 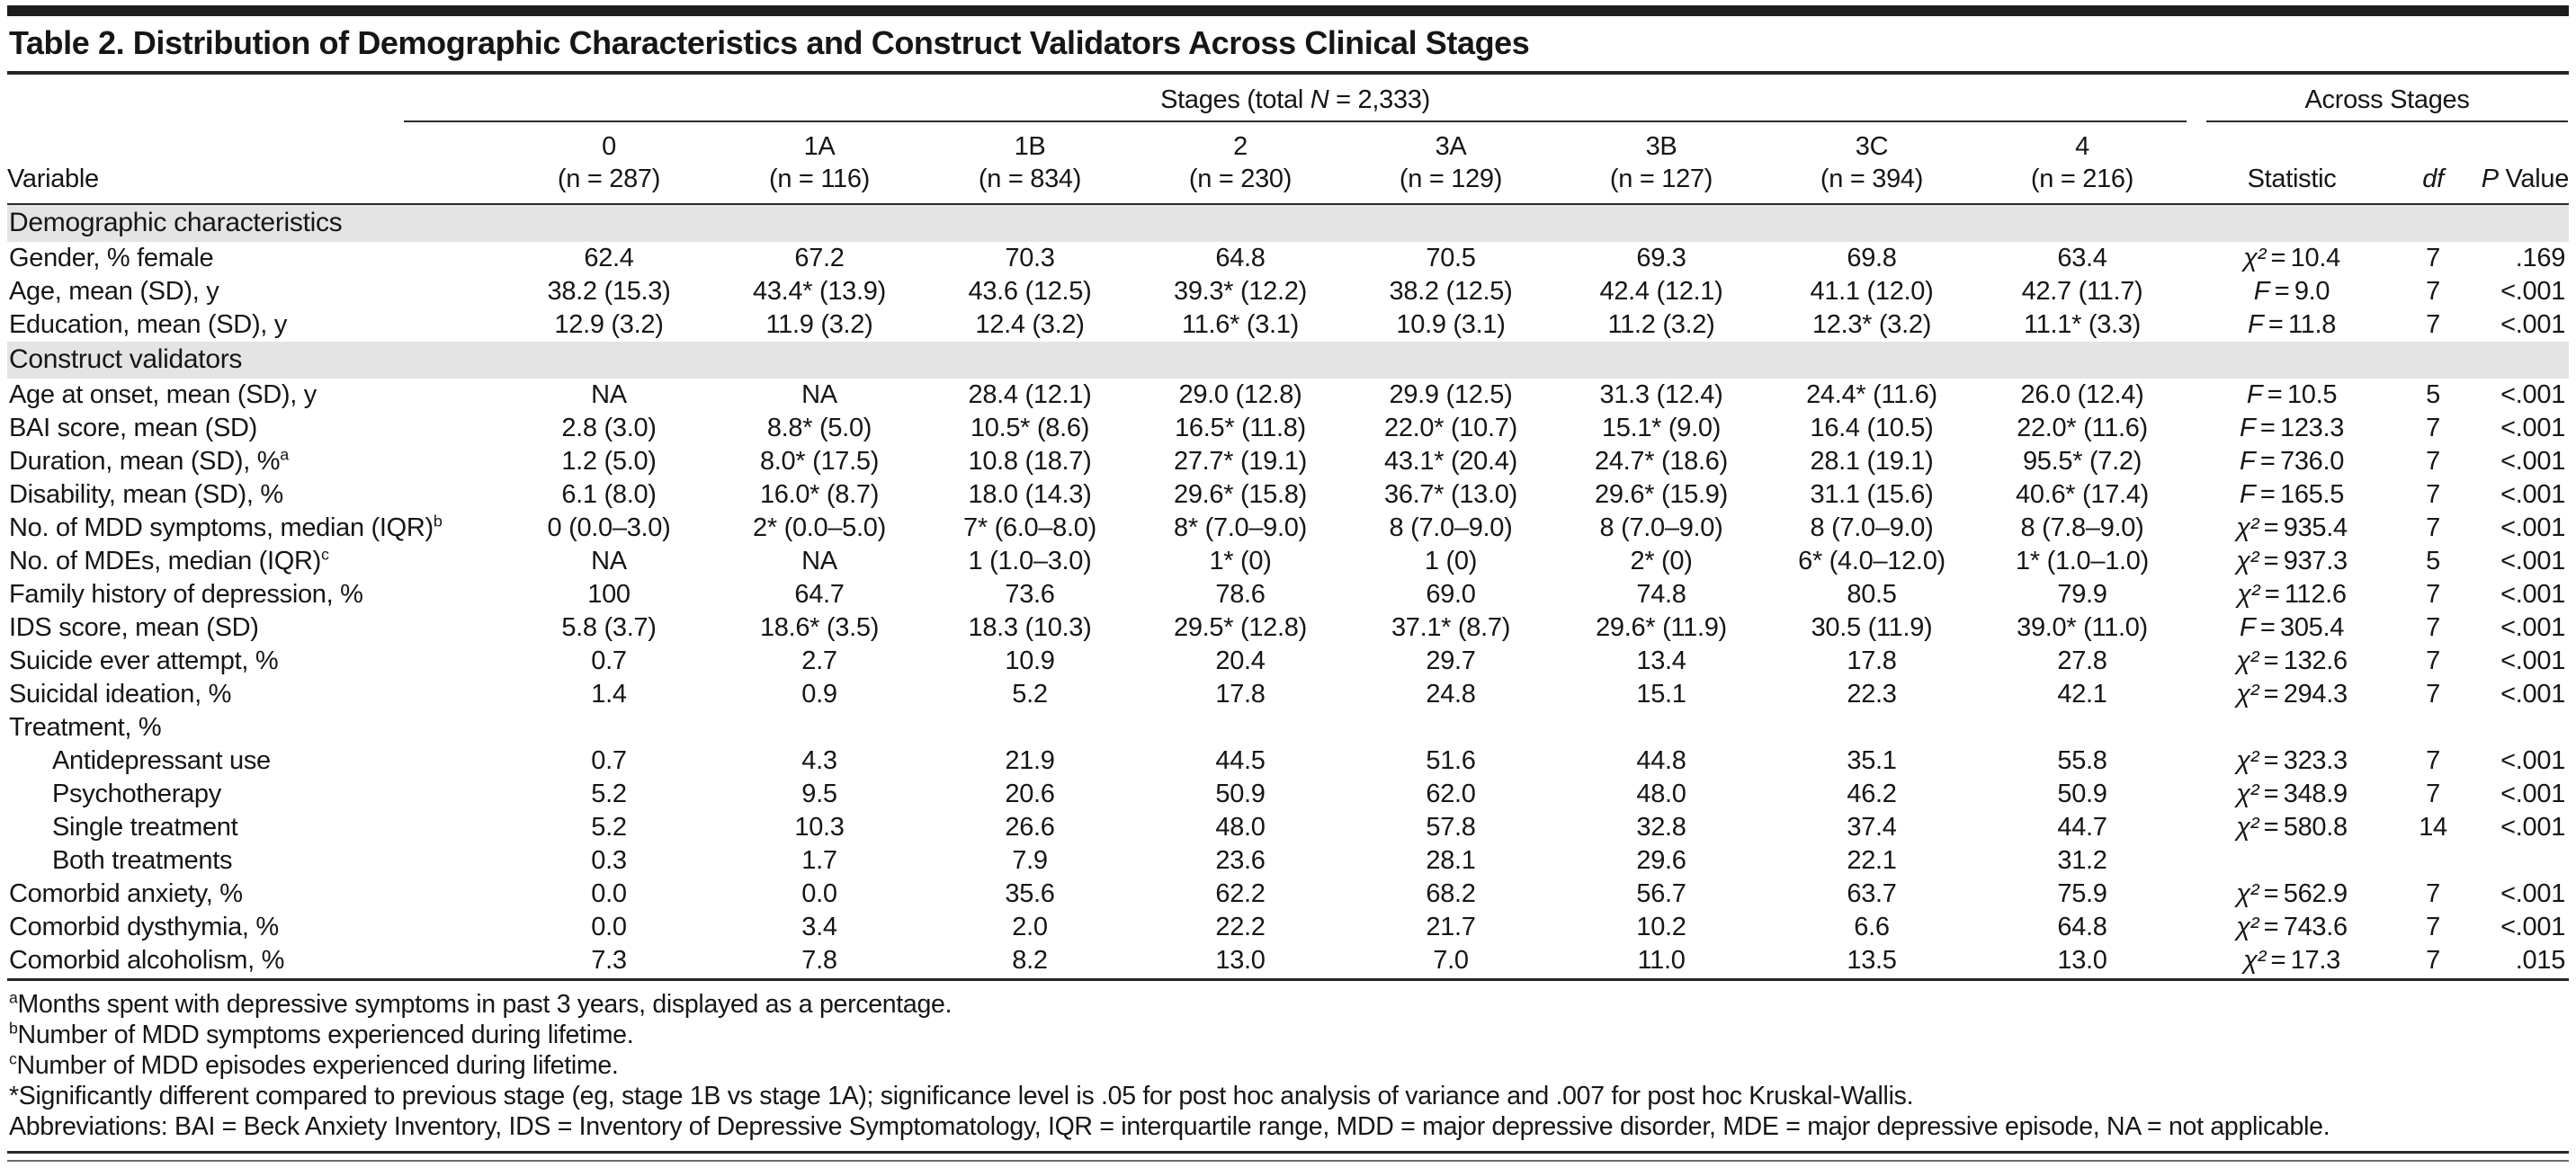 I want to click on cell-stage-2: 7.9, so click(x=1030, y=860).